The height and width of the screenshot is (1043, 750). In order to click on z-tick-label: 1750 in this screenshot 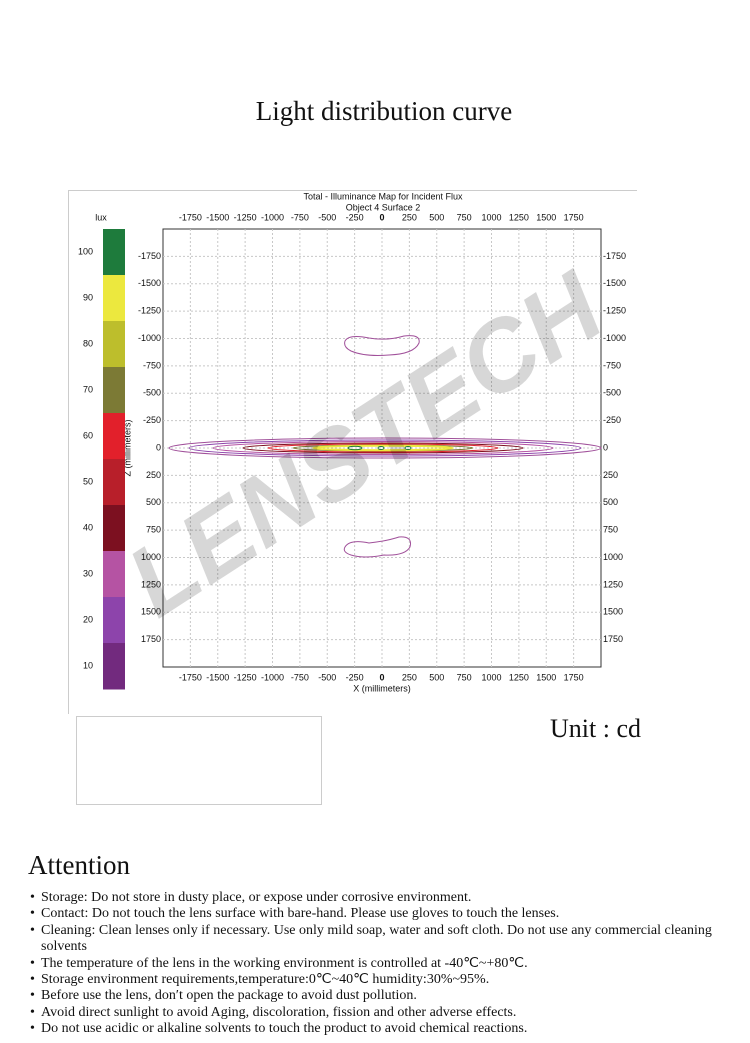, I will do `click(151, 639)`.